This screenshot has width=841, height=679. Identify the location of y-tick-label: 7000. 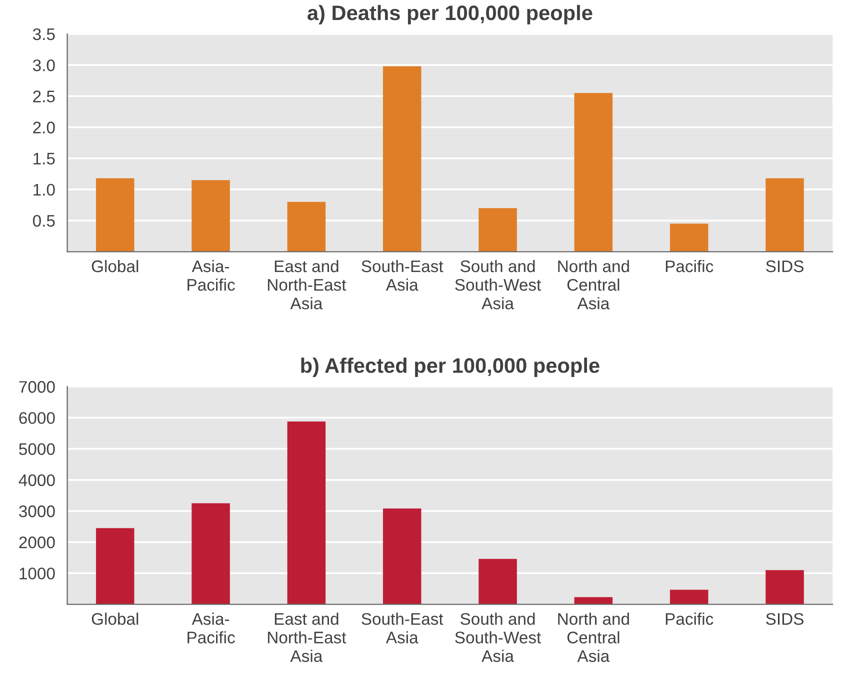
(37, 387).